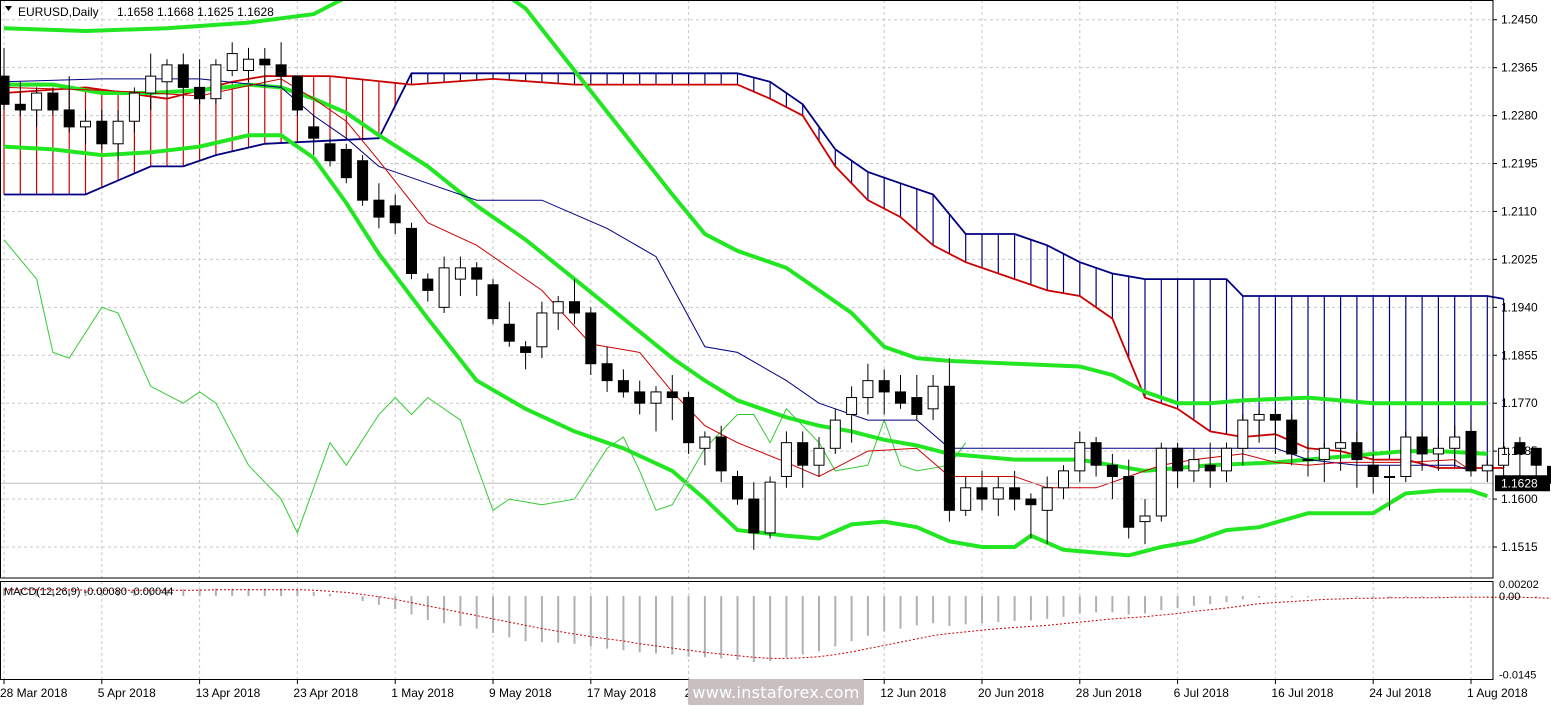 This screenshot has width=1551, height=707. Describe the element at coordinates (1400, 693) in the screenshot. I see `date-tick-label: 24 Jul 2018` at that location.